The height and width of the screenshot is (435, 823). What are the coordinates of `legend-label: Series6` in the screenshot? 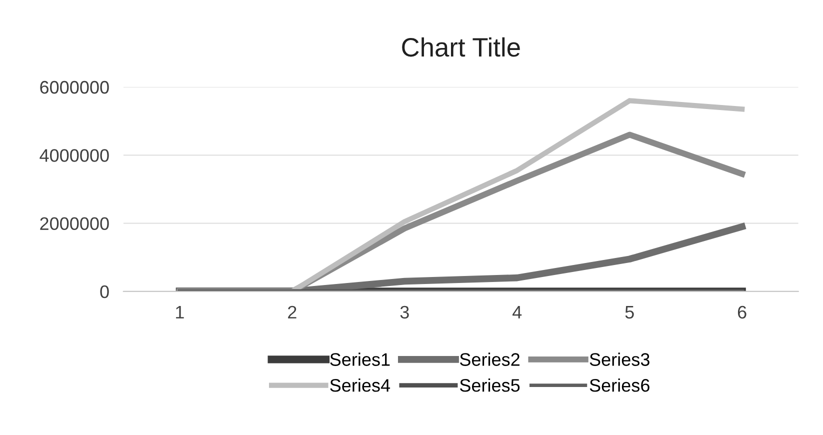 It's located at (620, 385).